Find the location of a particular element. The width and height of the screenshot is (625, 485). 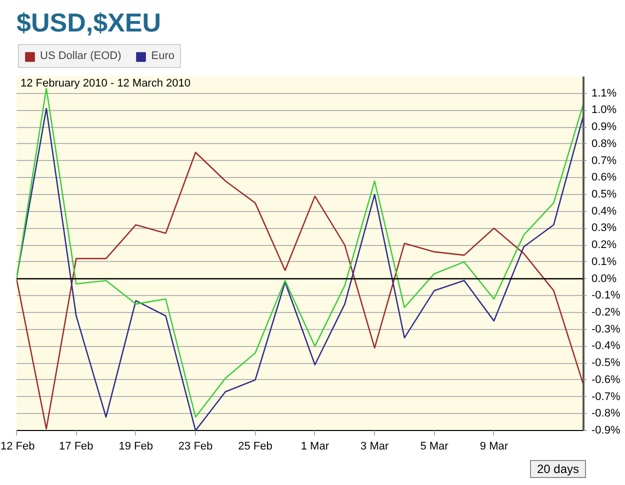

y-tick-label: -0.4% is located at coordinates (606, 346).